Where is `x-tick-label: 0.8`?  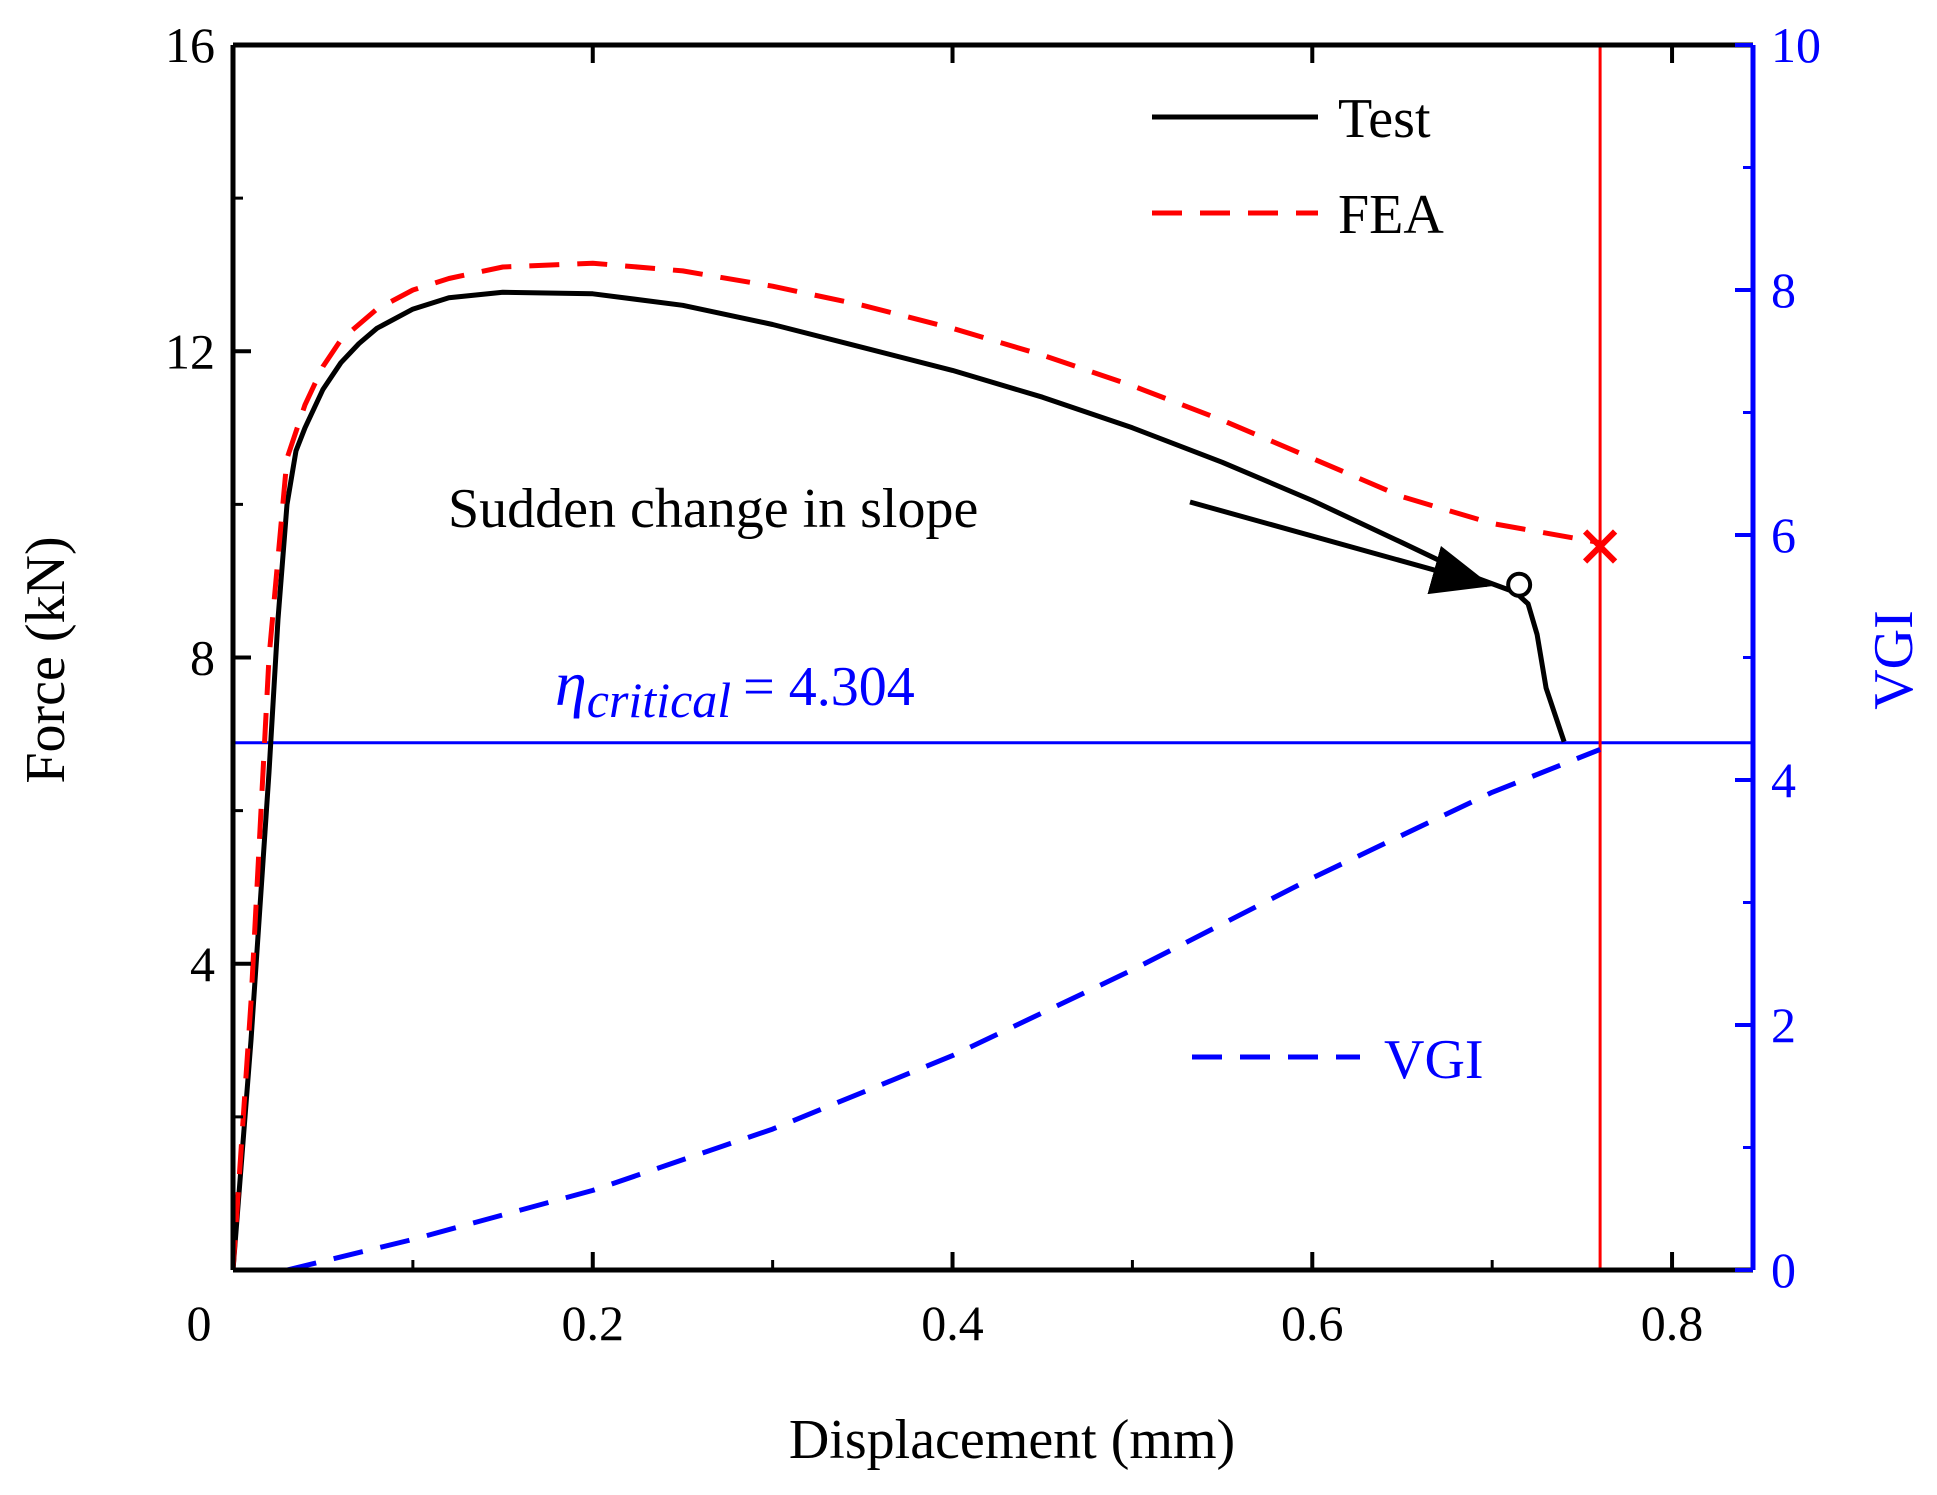 x-tick-label: 0.8 is located at coordinates (1672, 1323).